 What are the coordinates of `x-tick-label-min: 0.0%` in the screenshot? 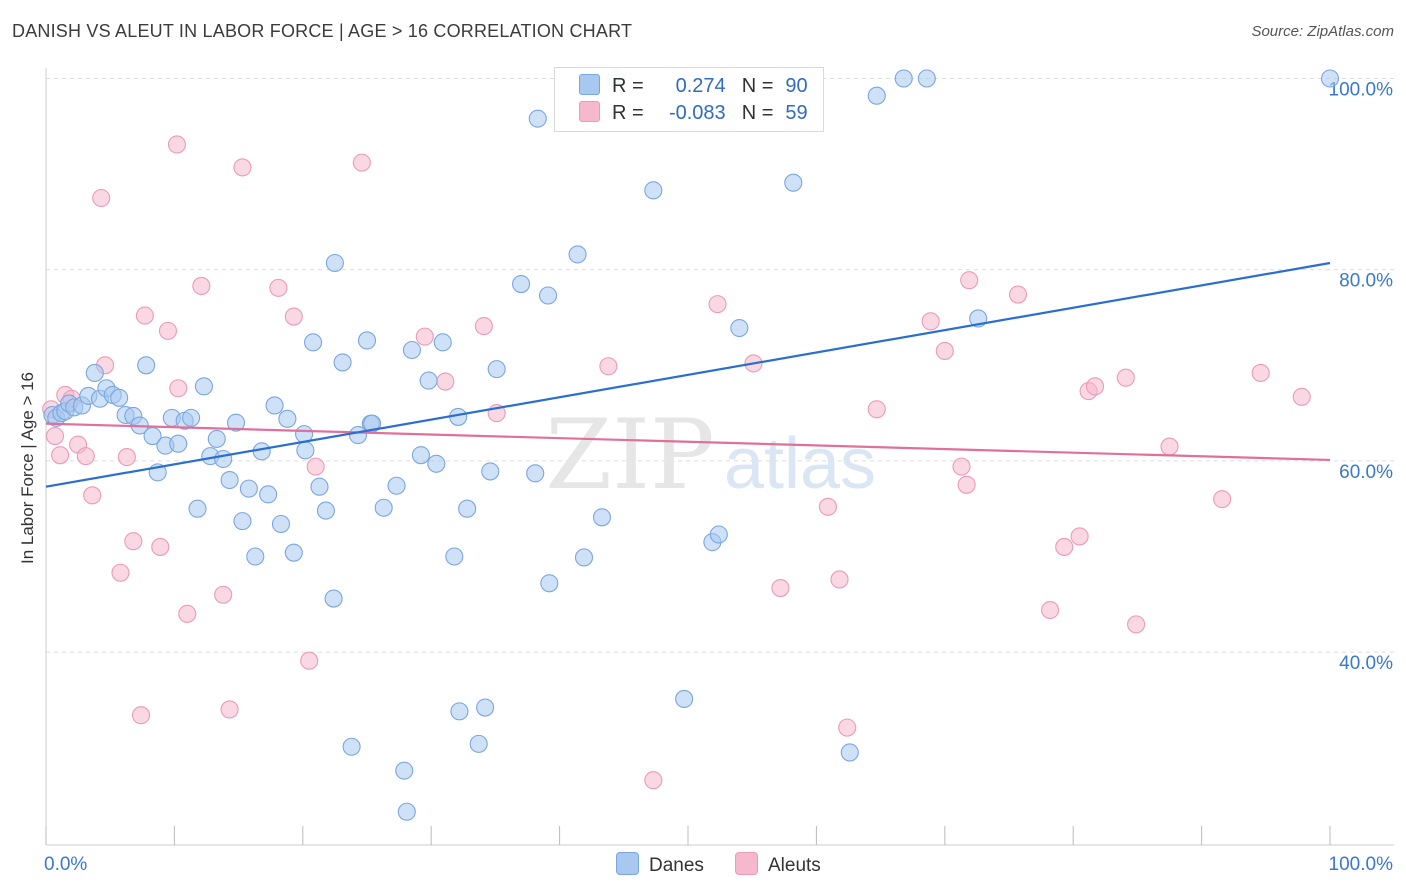 It's located at (65, 864).